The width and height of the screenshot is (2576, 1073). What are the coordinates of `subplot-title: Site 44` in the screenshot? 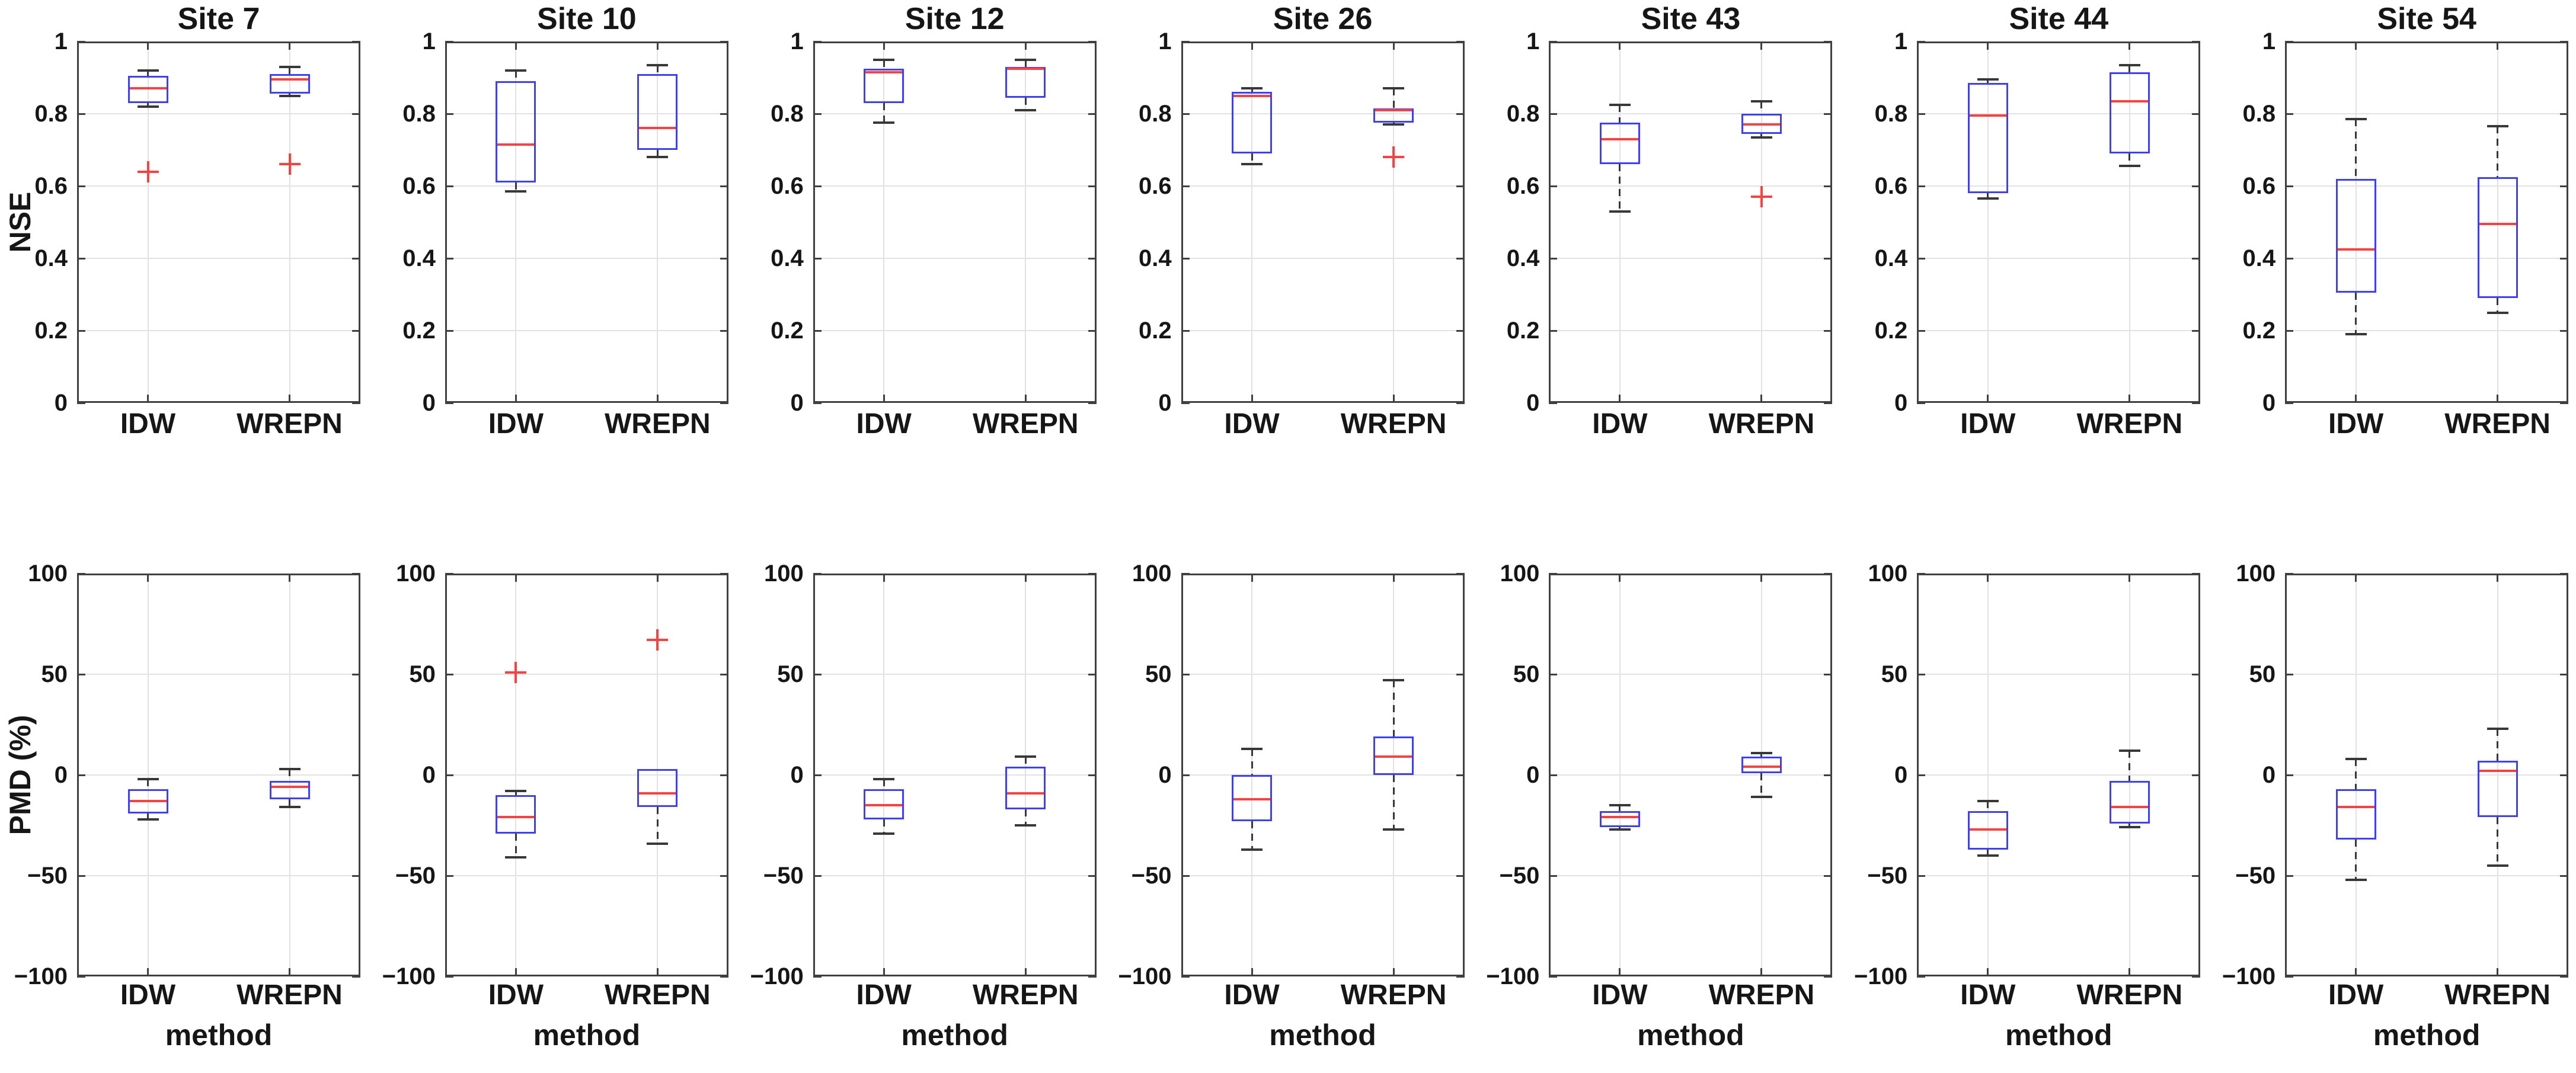 It's located at (2059, 19).